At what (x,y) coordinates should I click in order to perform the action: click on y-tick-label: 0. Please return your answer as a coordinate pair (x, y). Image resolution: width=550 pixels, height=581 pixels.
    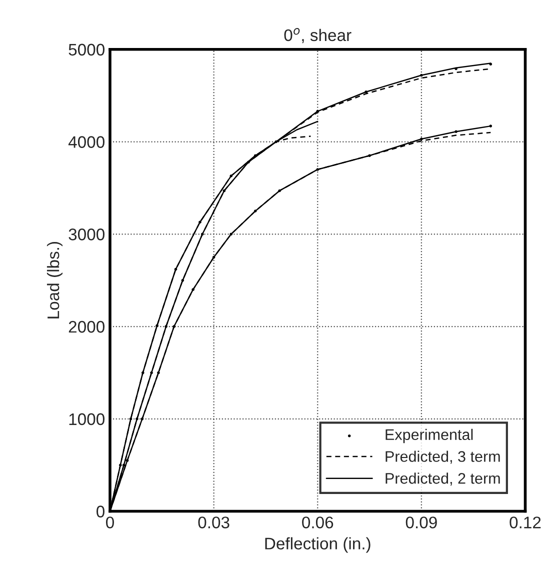
    Looking at the image, I should click on (100, 512).